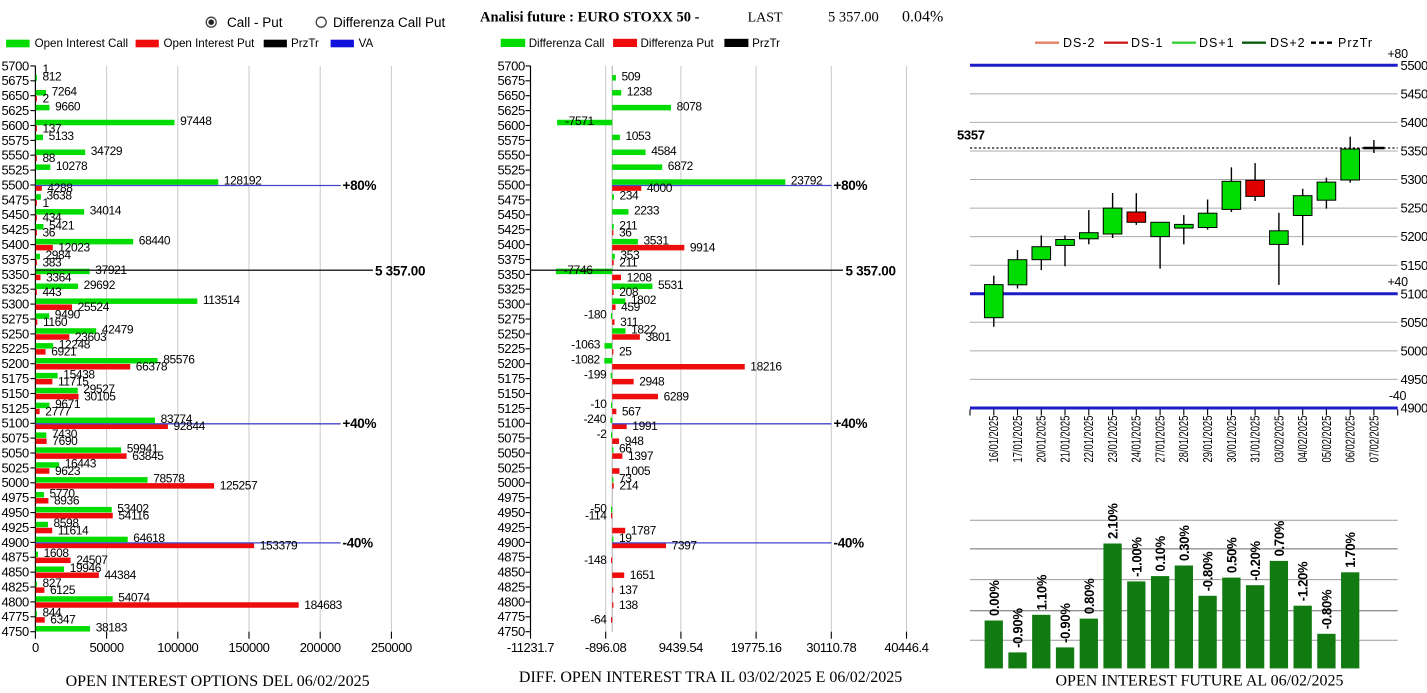  Describe the element at coordinates (68, 106) in the screenshot. I see `svg-text: 9660` at that location.